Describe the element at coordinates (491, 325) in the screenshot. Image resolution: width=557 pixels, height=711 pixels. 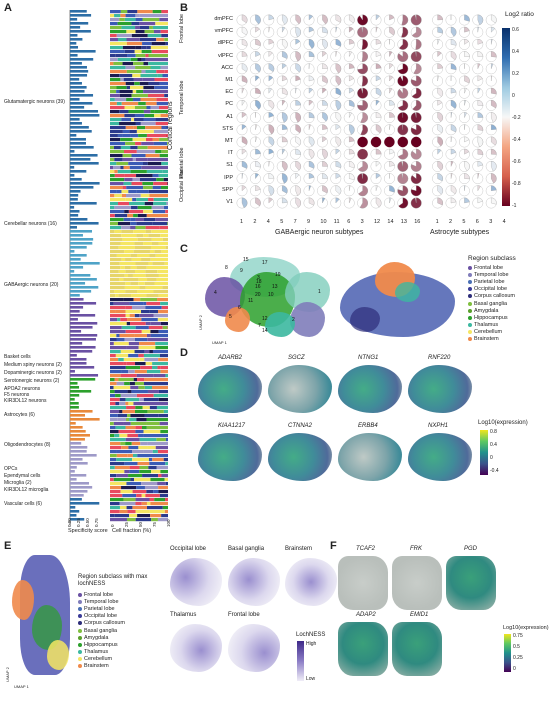
I see `panel-c-legend-item: Thalamus` at that location.